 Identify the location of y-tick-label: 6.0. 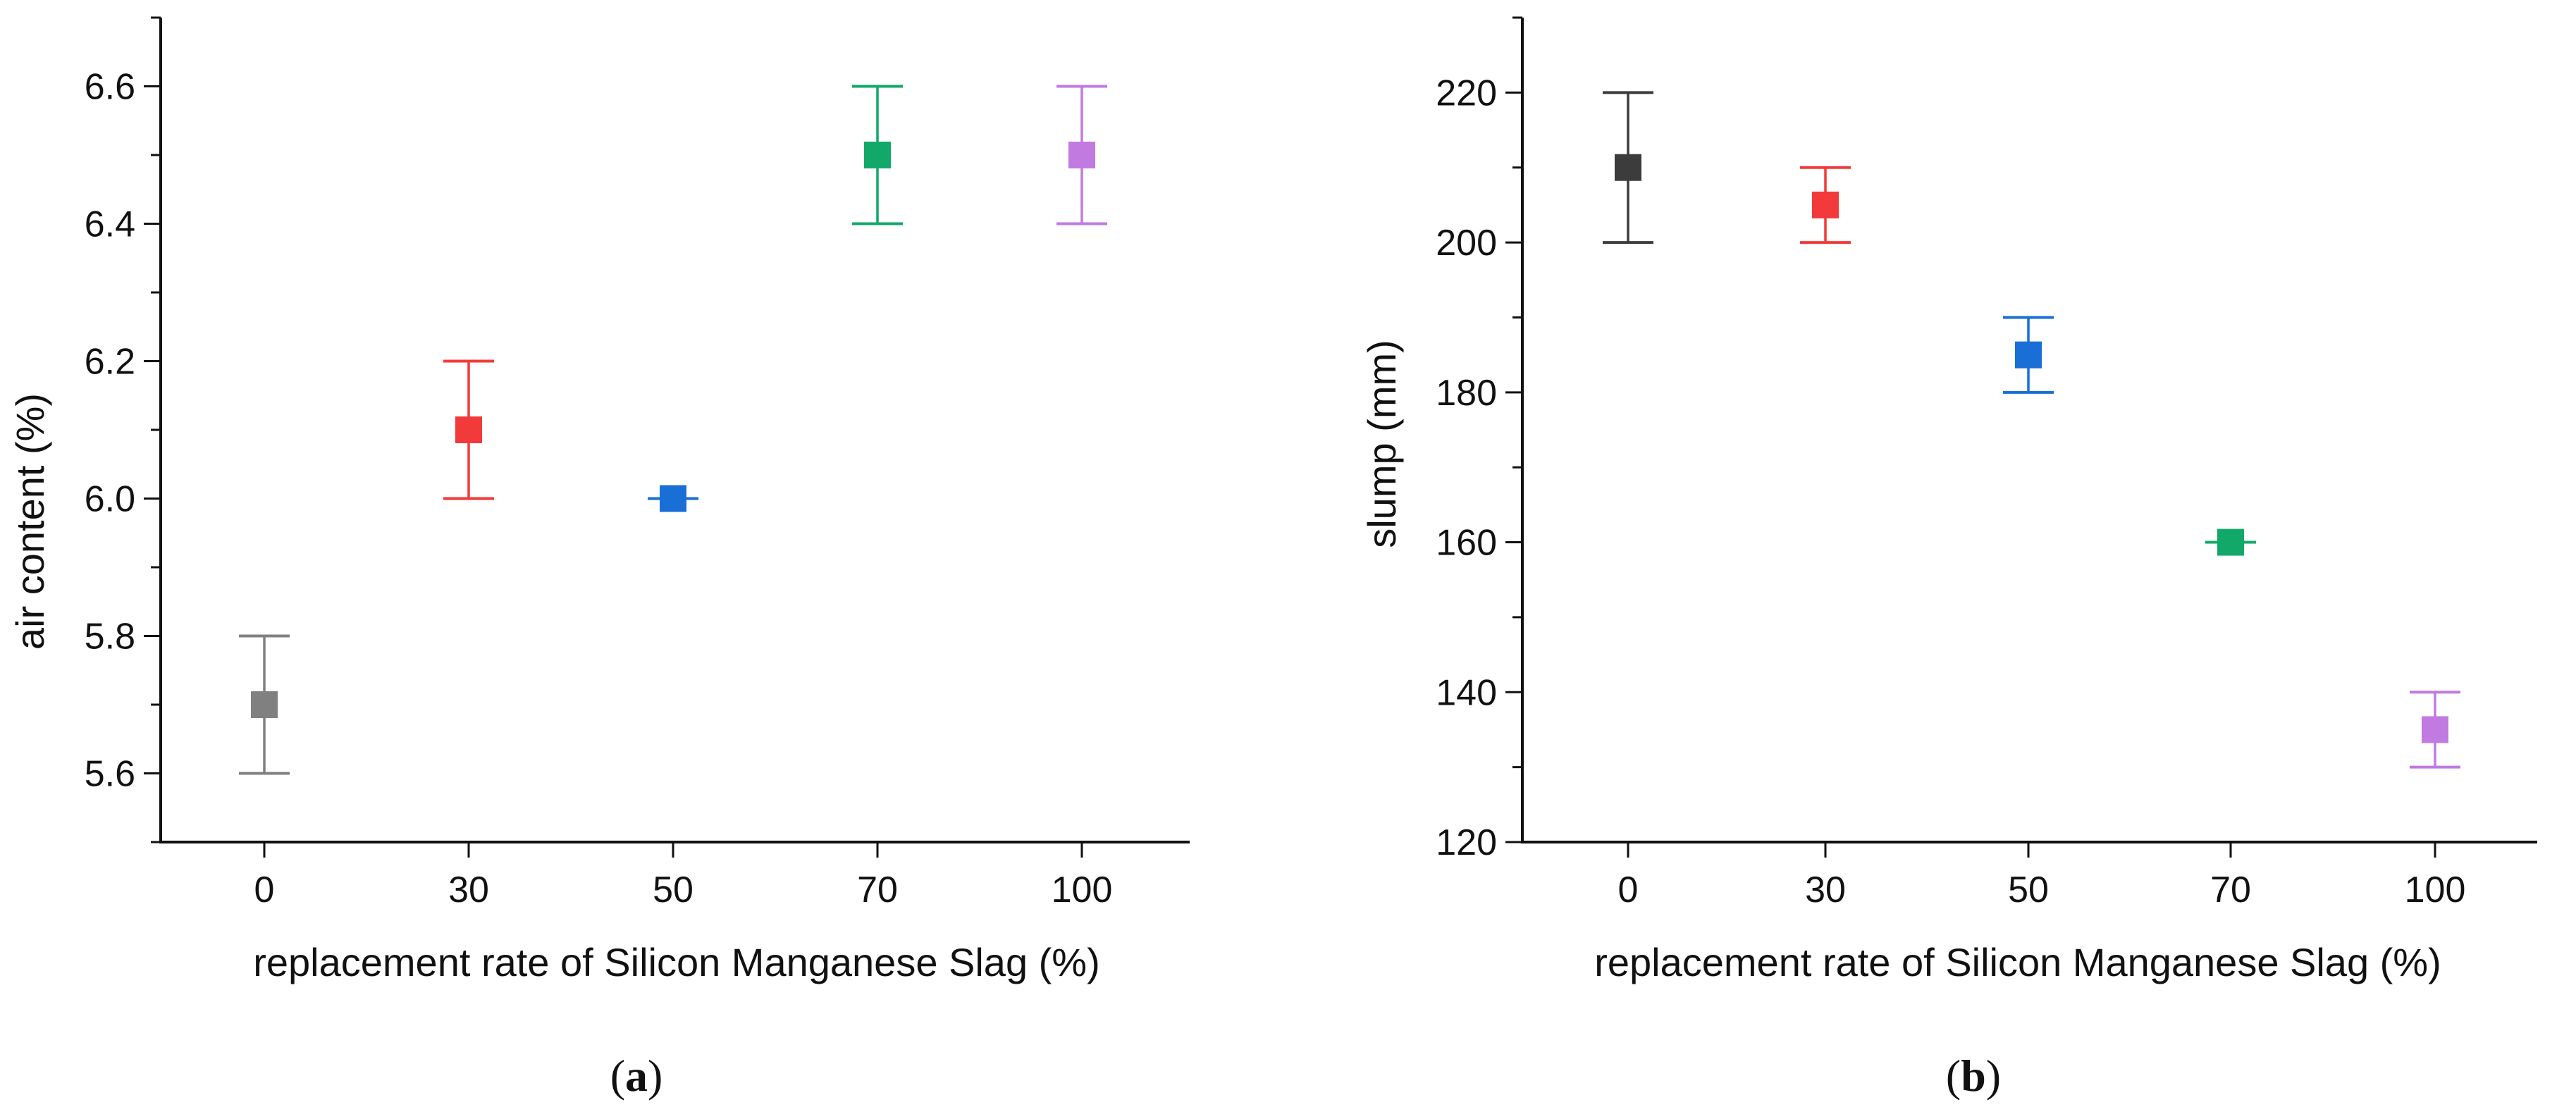
(110, 500).